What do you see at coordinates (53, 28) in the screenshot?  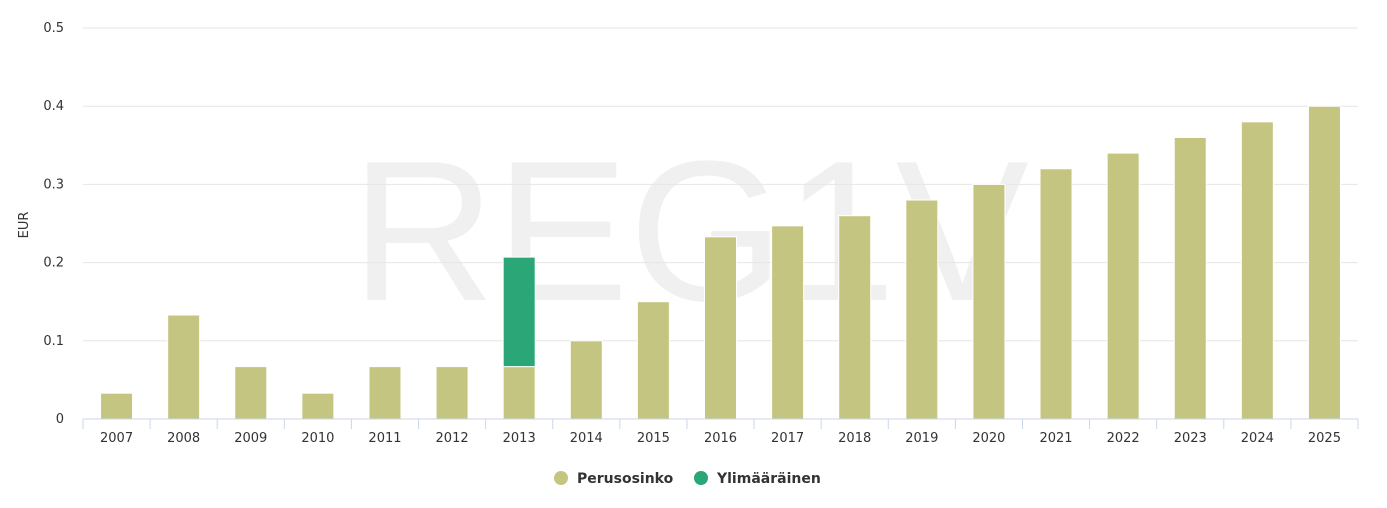 I see `y-tick-label: 0.5` at bounding box center [53, 28].